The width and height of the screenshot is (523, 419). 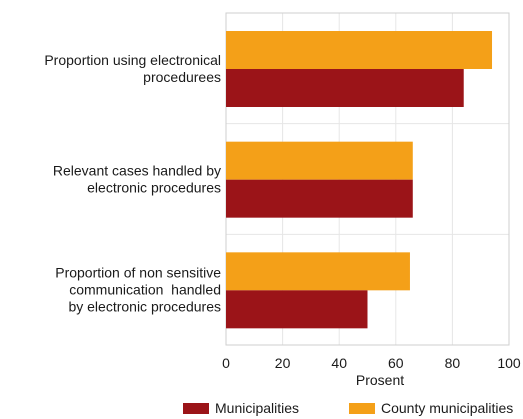 I want to click on x-tick-label: 80, so click(x=453, y=363).